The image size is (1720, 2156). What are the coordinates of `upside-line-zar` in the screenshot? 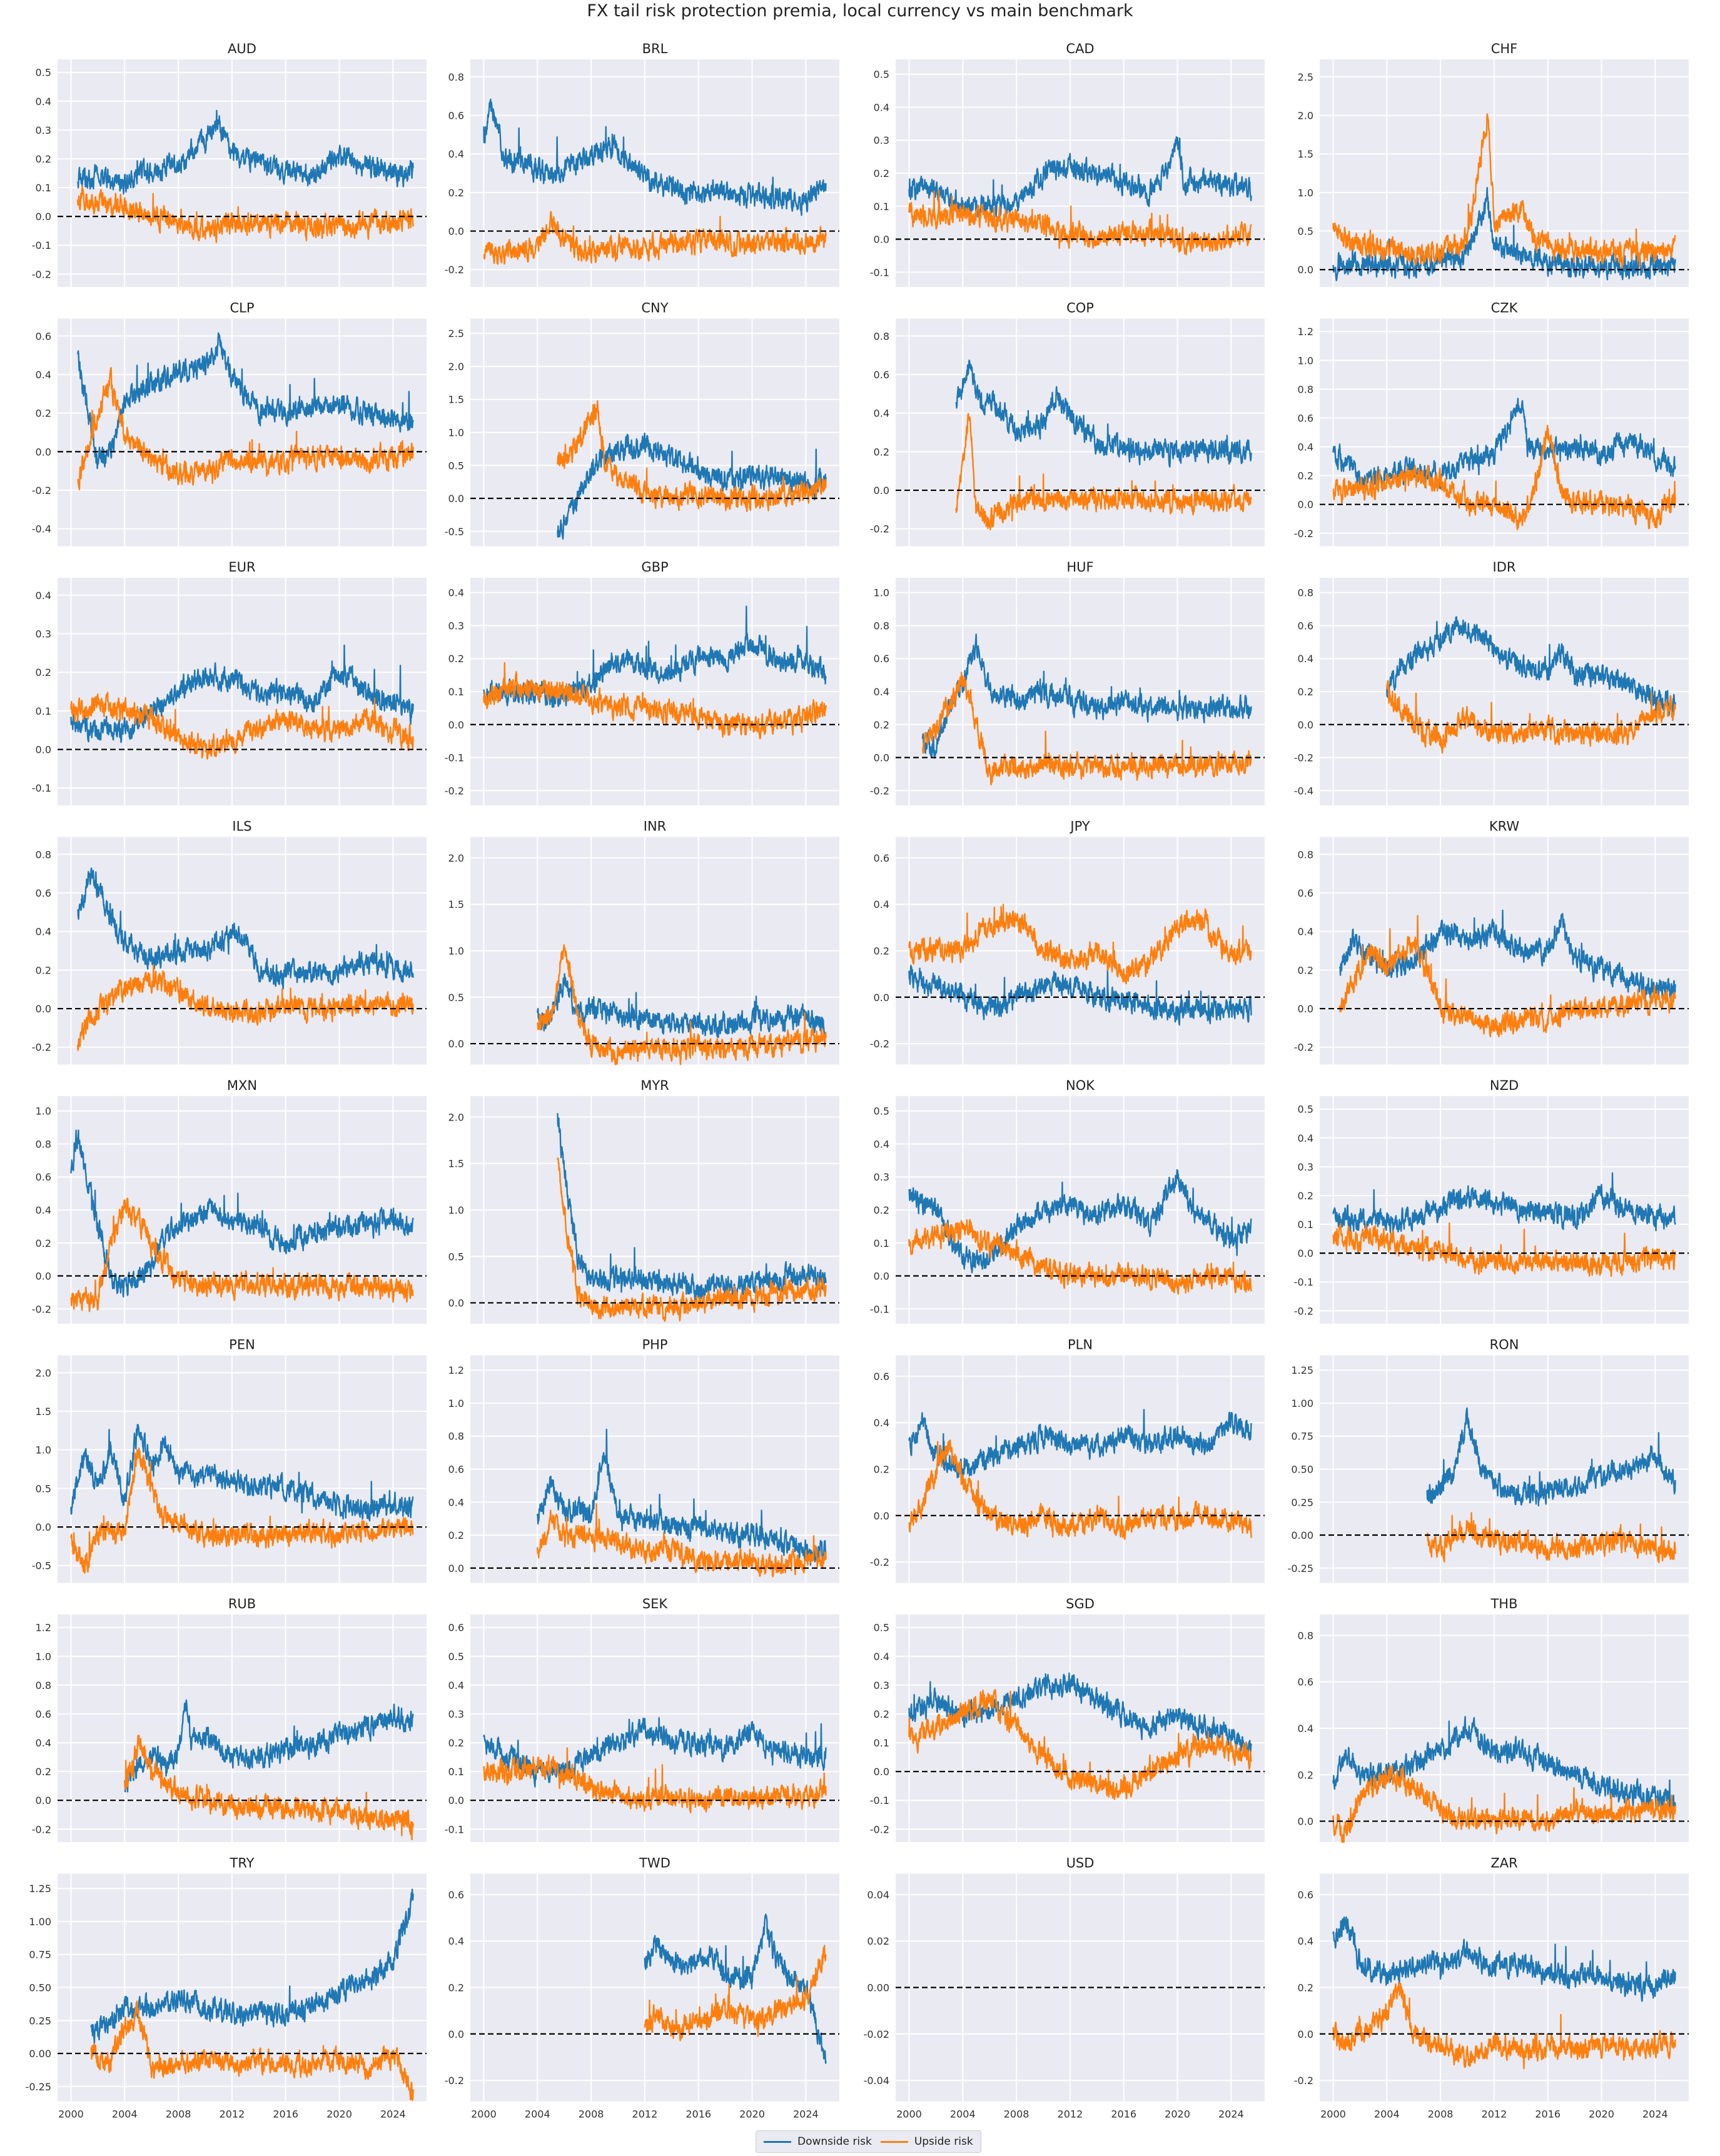 It's located at (1504, 2026).